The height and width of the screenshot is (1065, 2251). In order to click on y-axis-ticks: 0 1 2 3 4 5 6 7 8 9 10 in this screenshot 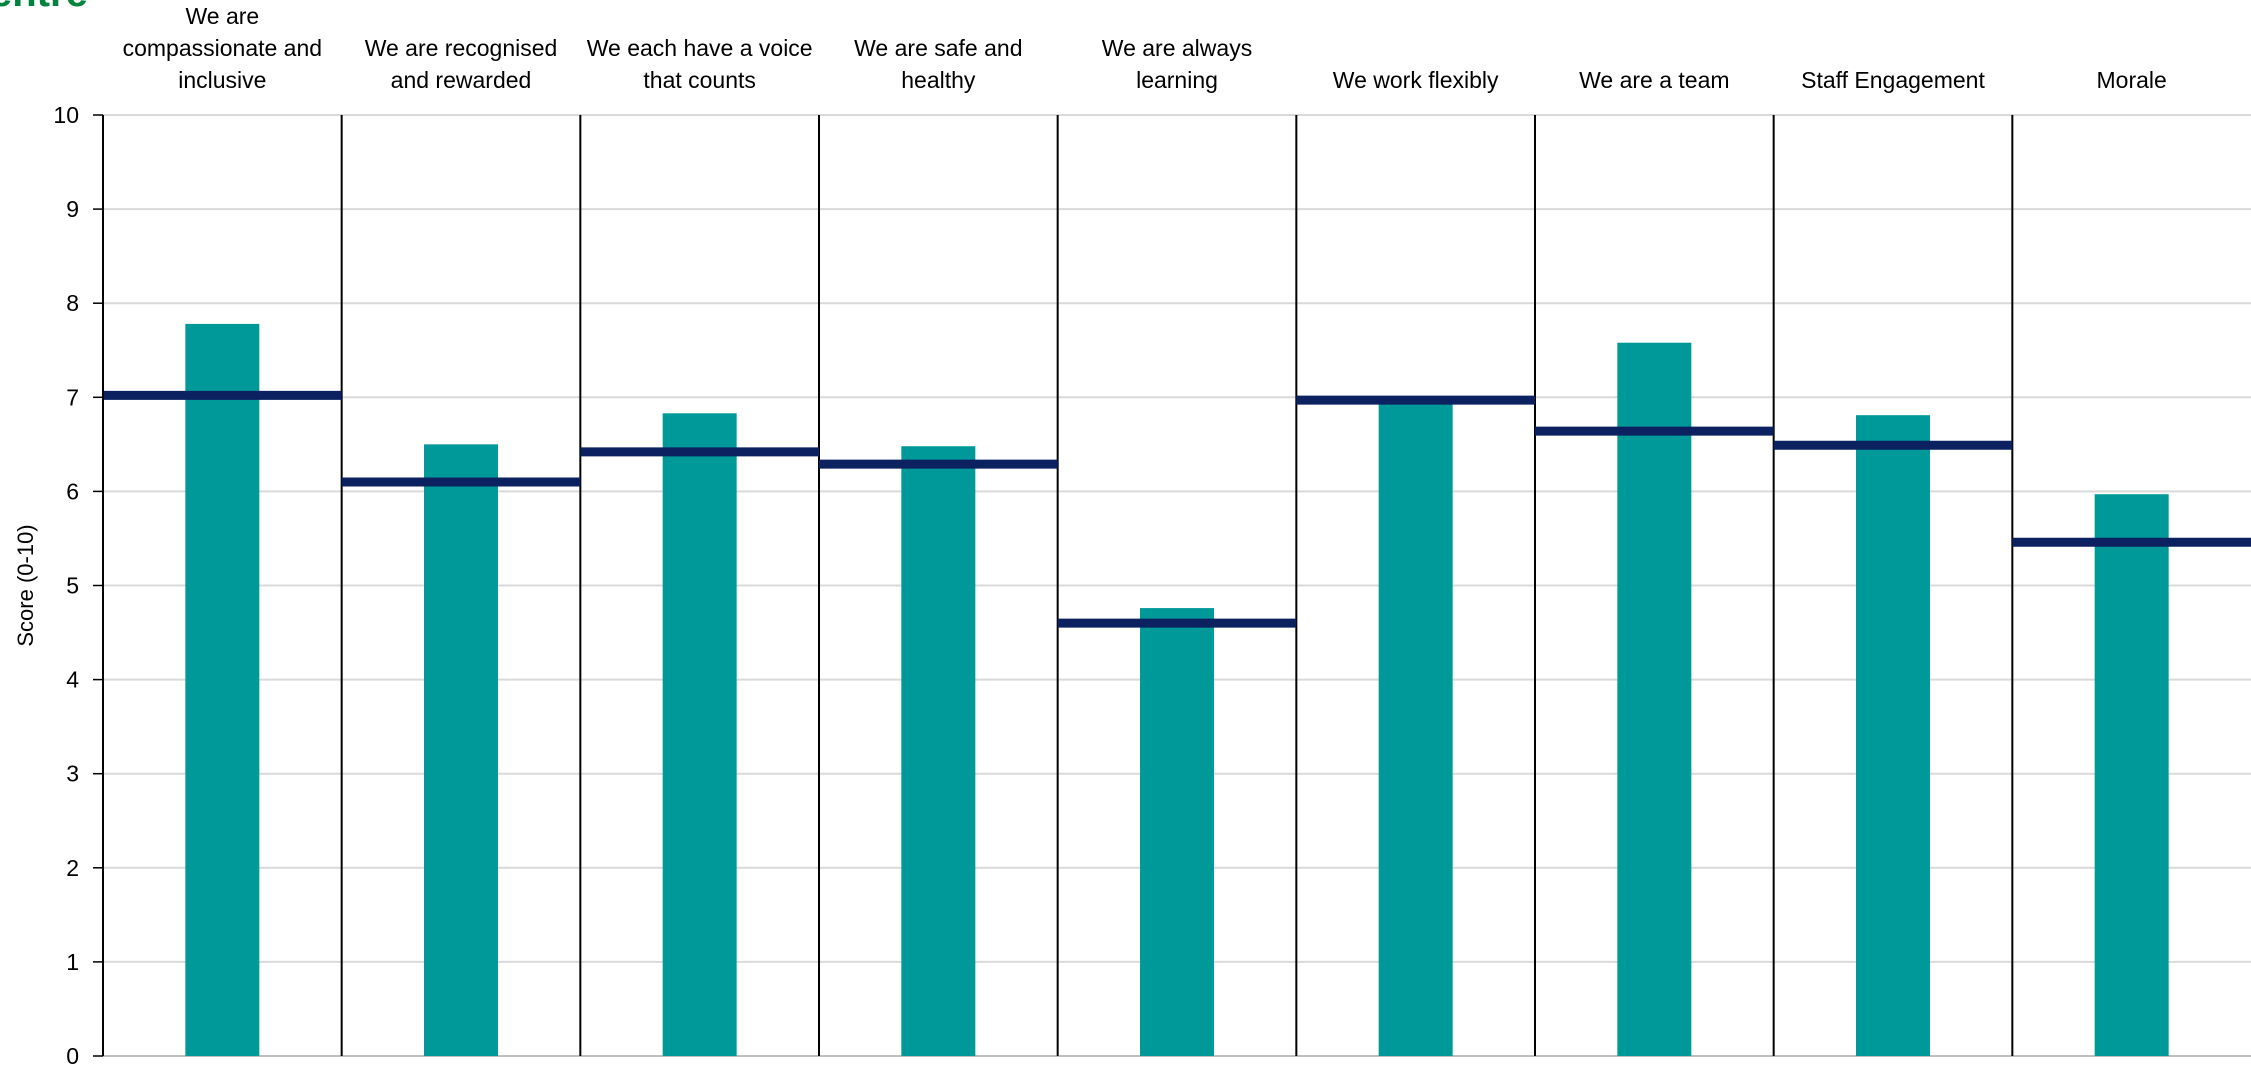, I will do `click(78, 583)`.